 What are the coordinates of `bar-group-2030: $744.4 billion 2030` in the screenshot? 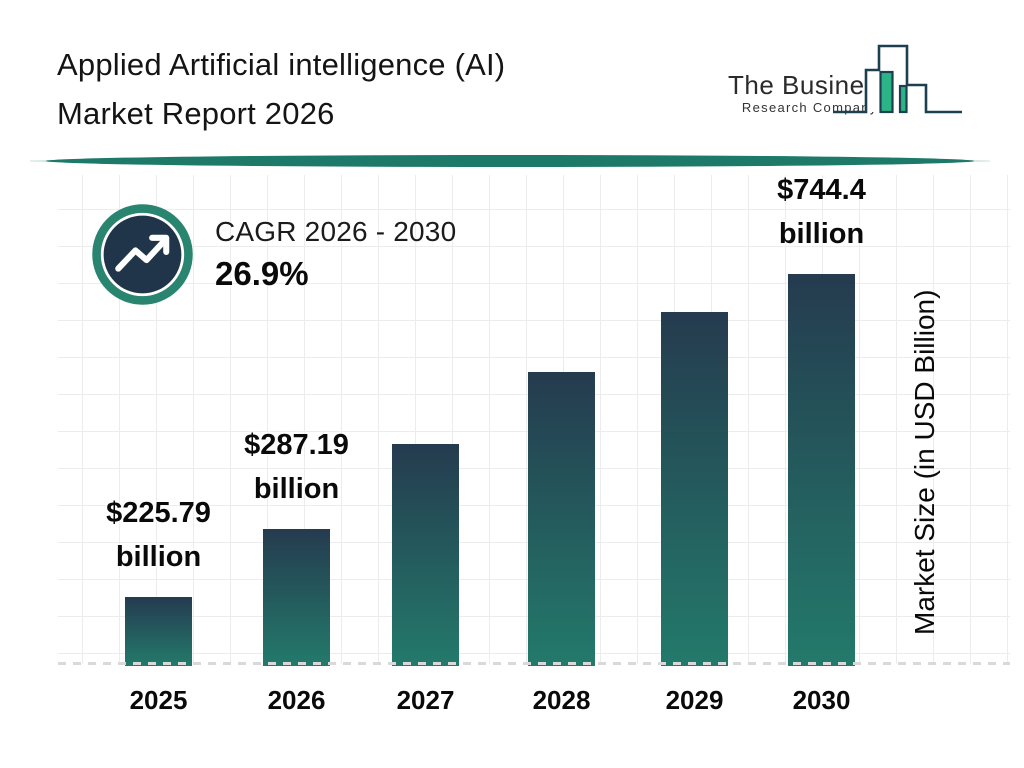 It's located at (821, 444).